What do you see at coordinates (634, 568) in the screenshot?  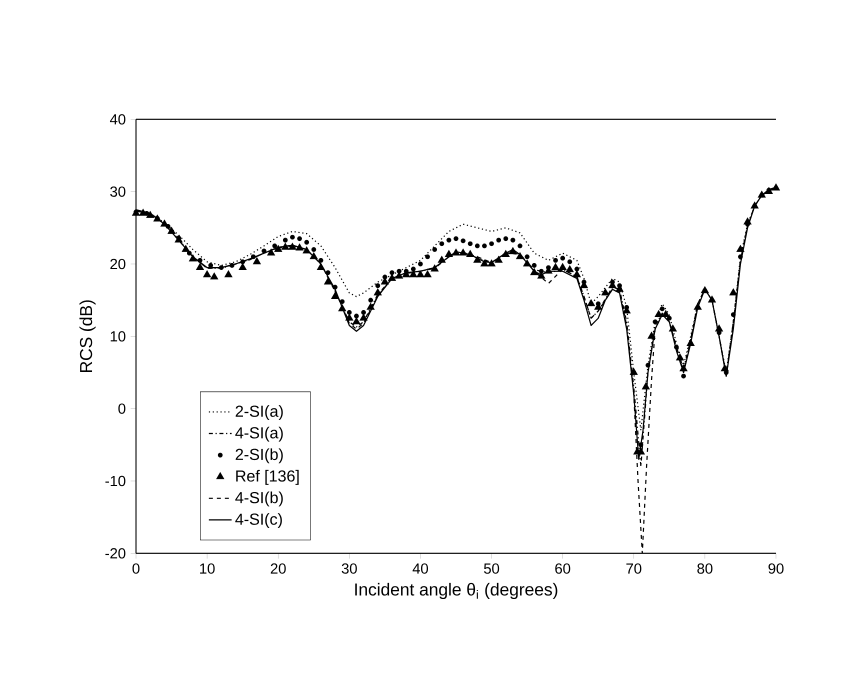 I see `x-tick-label: 70` at bounding box center [634, 568].